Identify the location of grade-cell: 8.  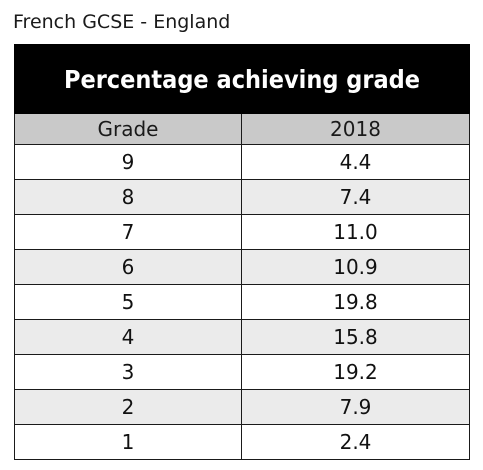
(128, 197).